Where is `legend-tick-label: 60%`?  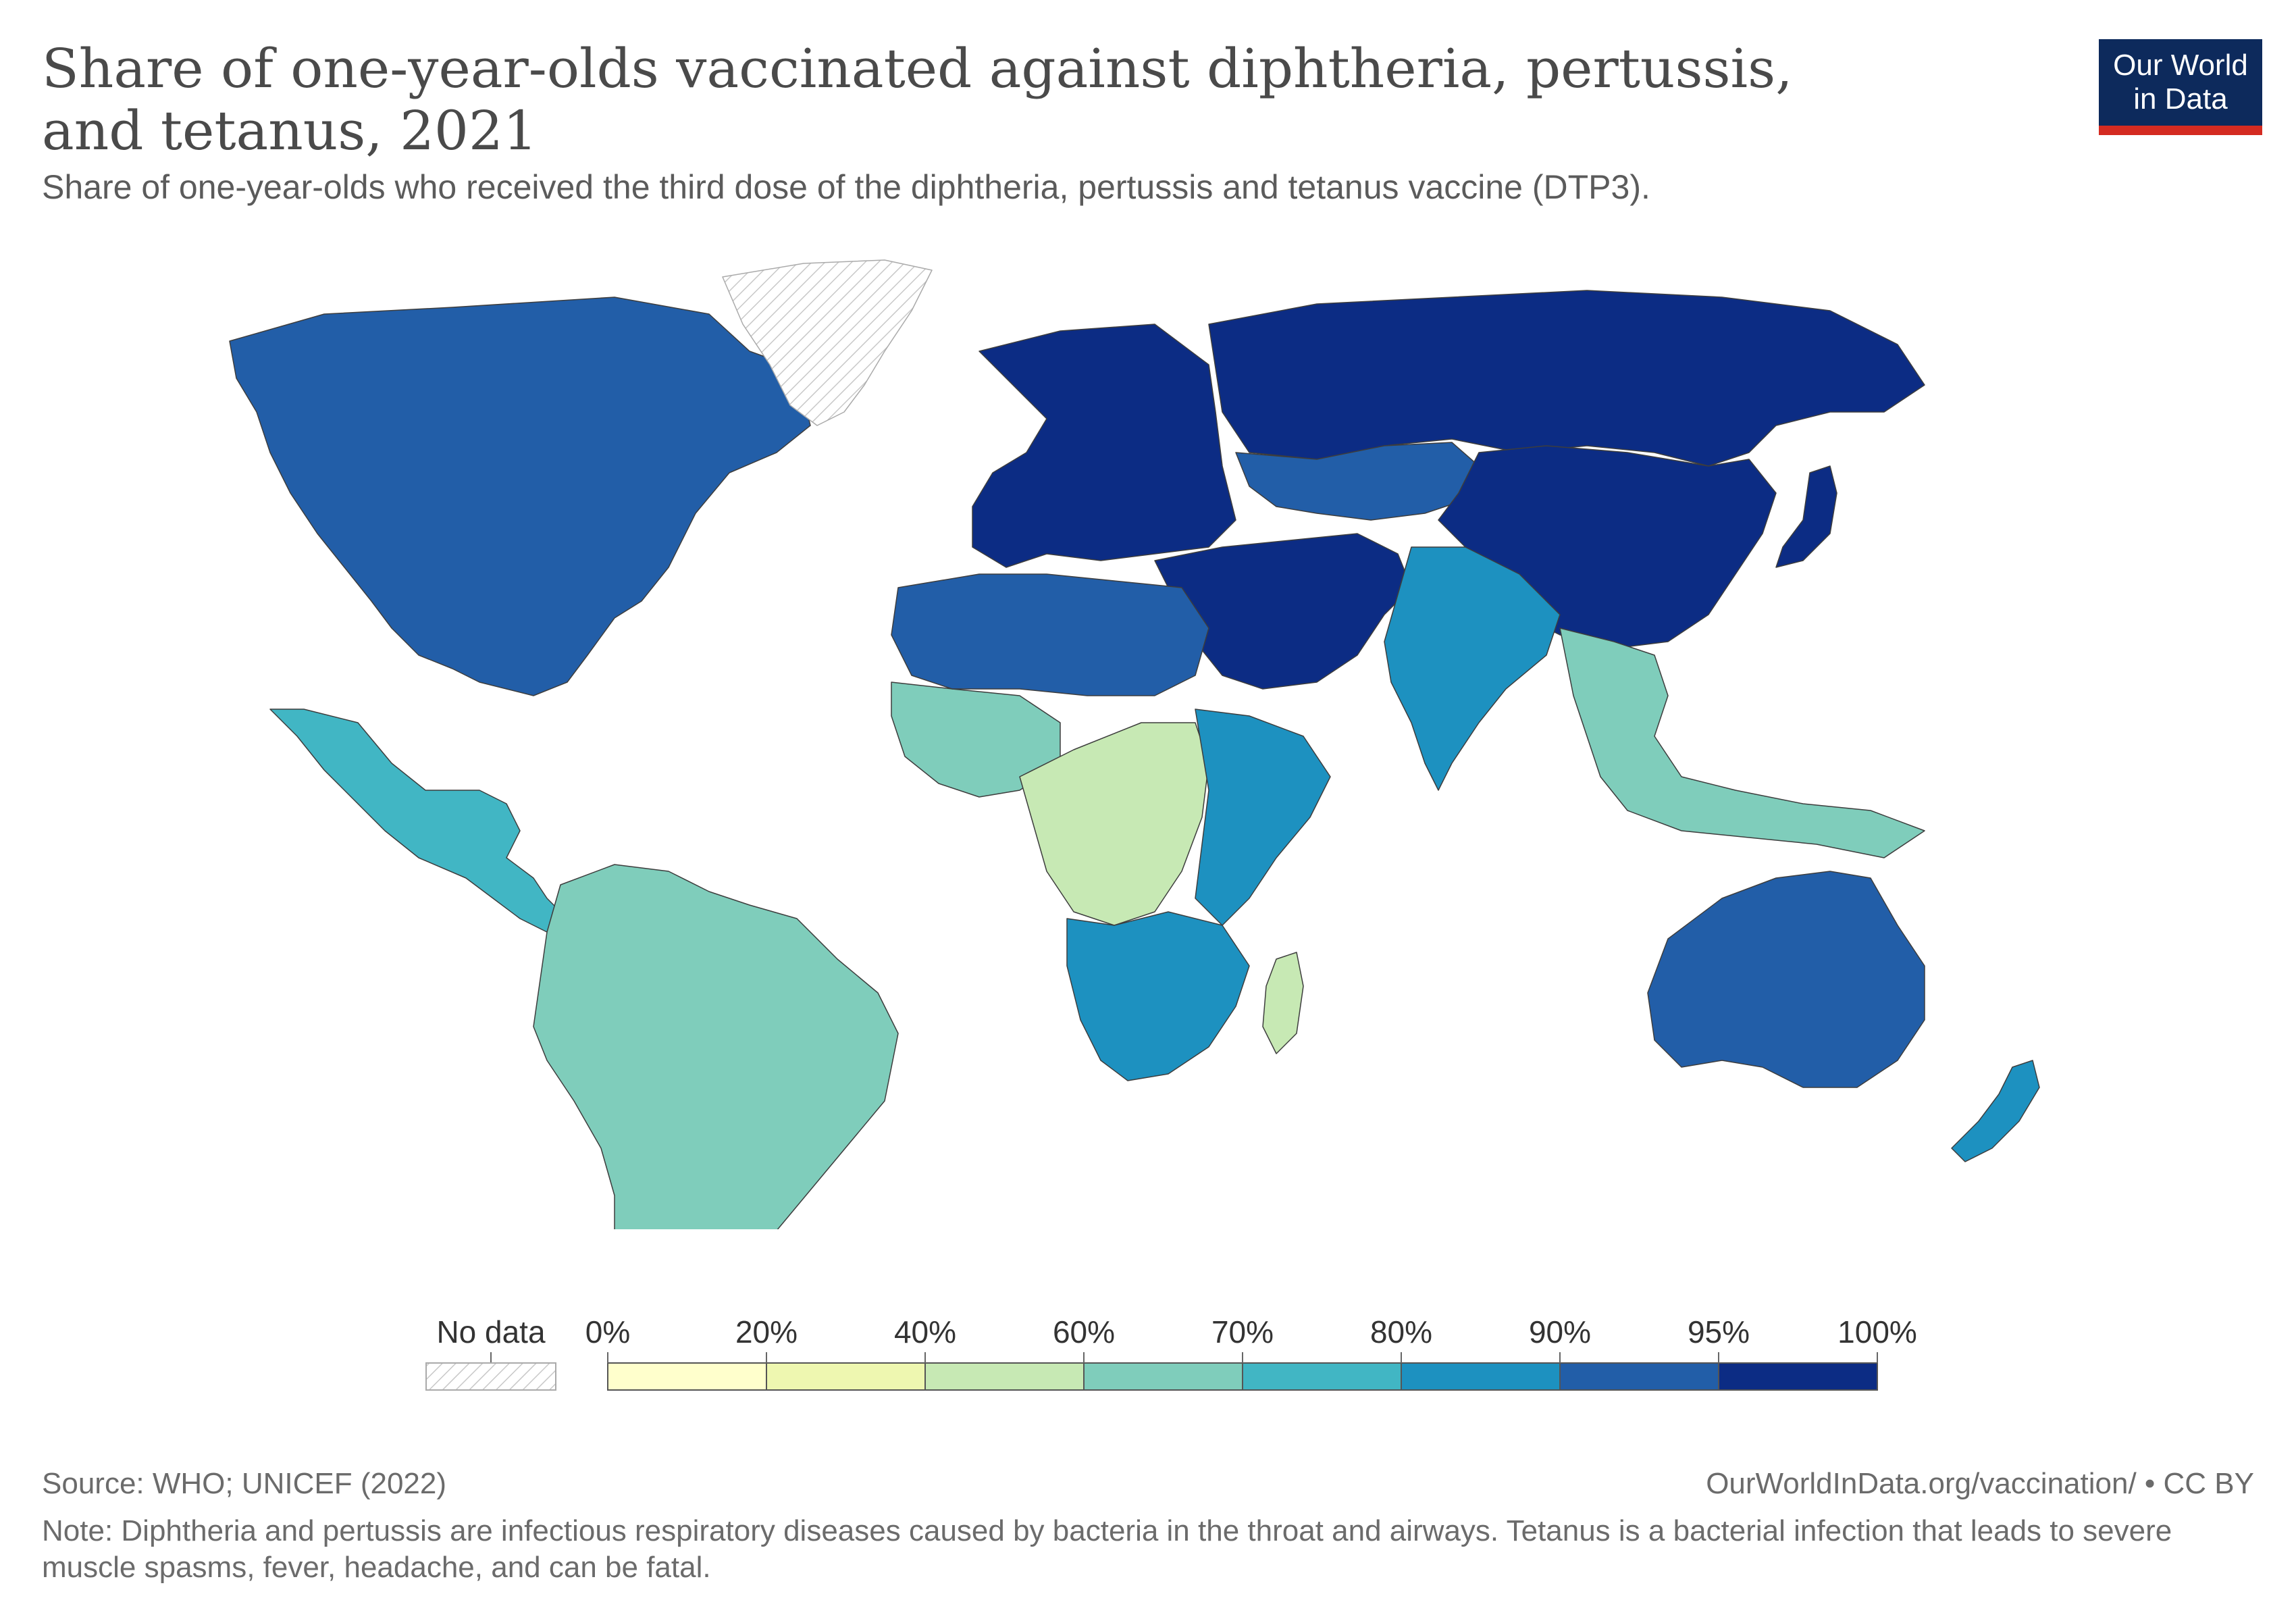 legend-tick-label: 60% is located at coordinates (1084, 1331).